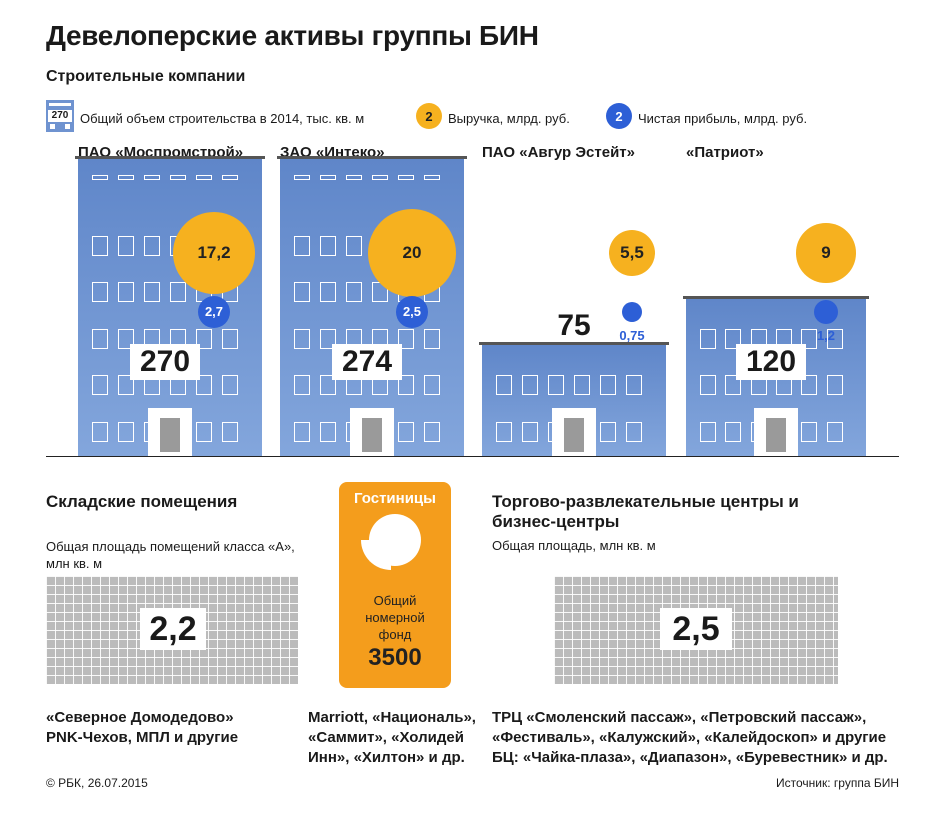 This screenshot has height=814, width=945. What do you see at coordinates (395, 585) in the screenshot?
I see `hotel-door-hanger: Гостиницы Общий номерной фонд 3500` at bounding box center [395, 585].